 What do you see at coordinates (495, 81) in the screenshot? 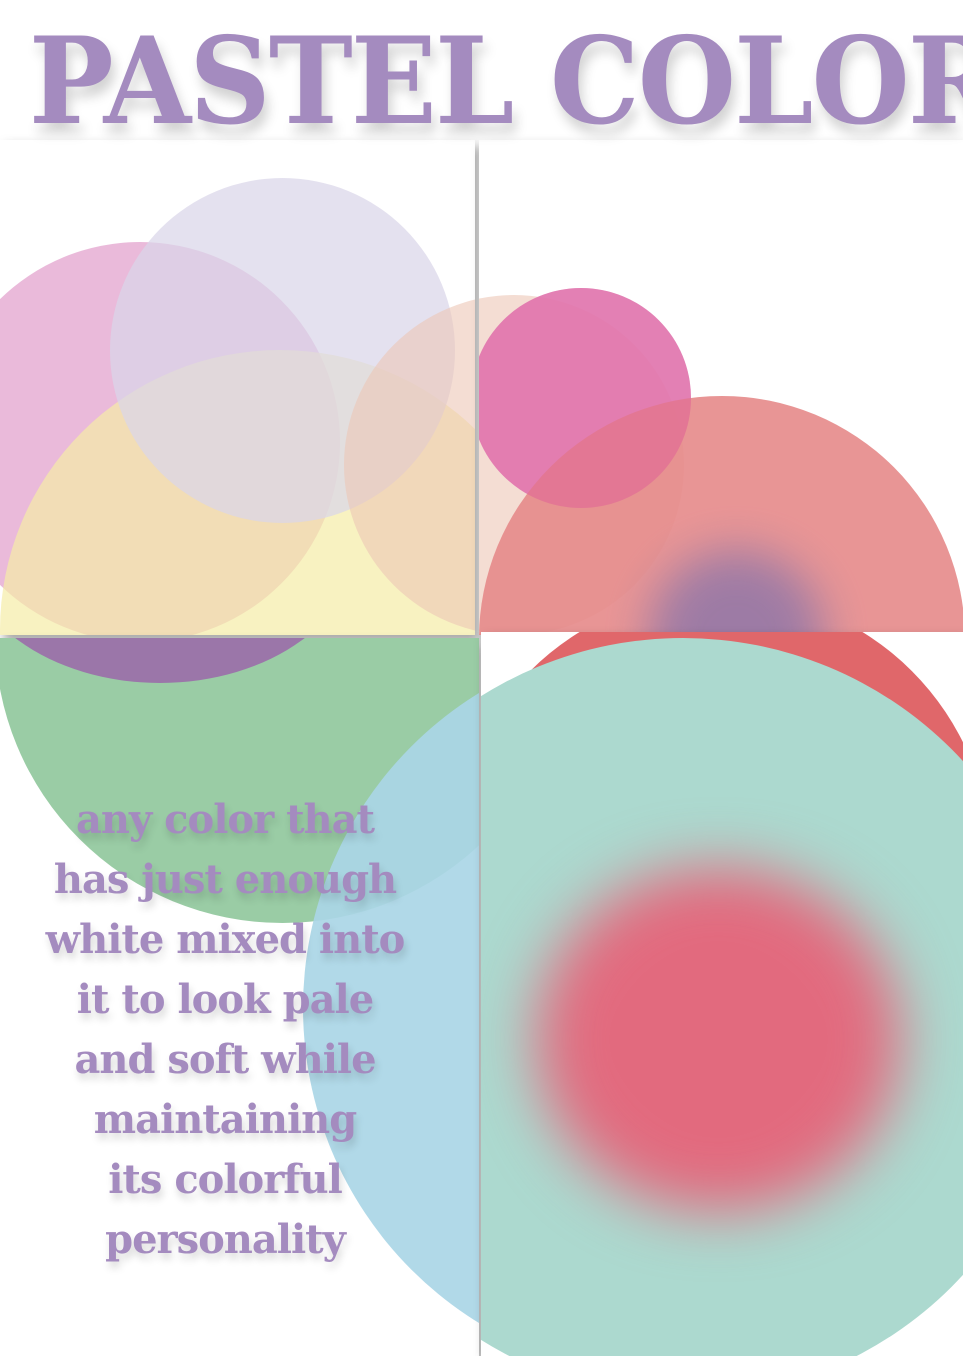
I see `page-title: PASTEL COLORS` at bounding box center [495, 81].